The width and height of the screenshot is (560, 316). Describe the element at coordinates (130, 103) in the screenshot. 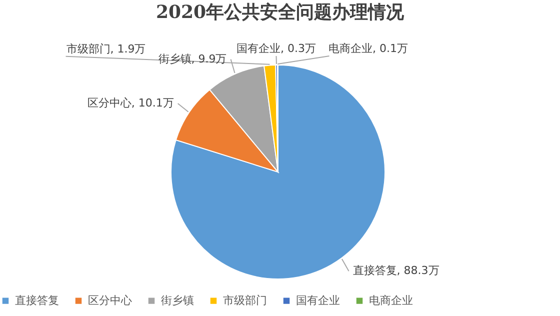

I see `data-label: 区分中心, 10.1万` at that location.